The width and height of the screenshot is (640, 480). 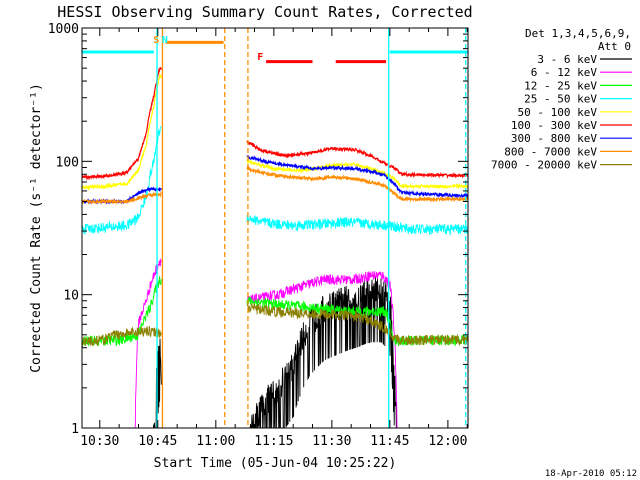 What do you see at coordinates (447, 441) in the screenshot?
I see `x-tick-label: 12:00` at bounding box center [447, 441].